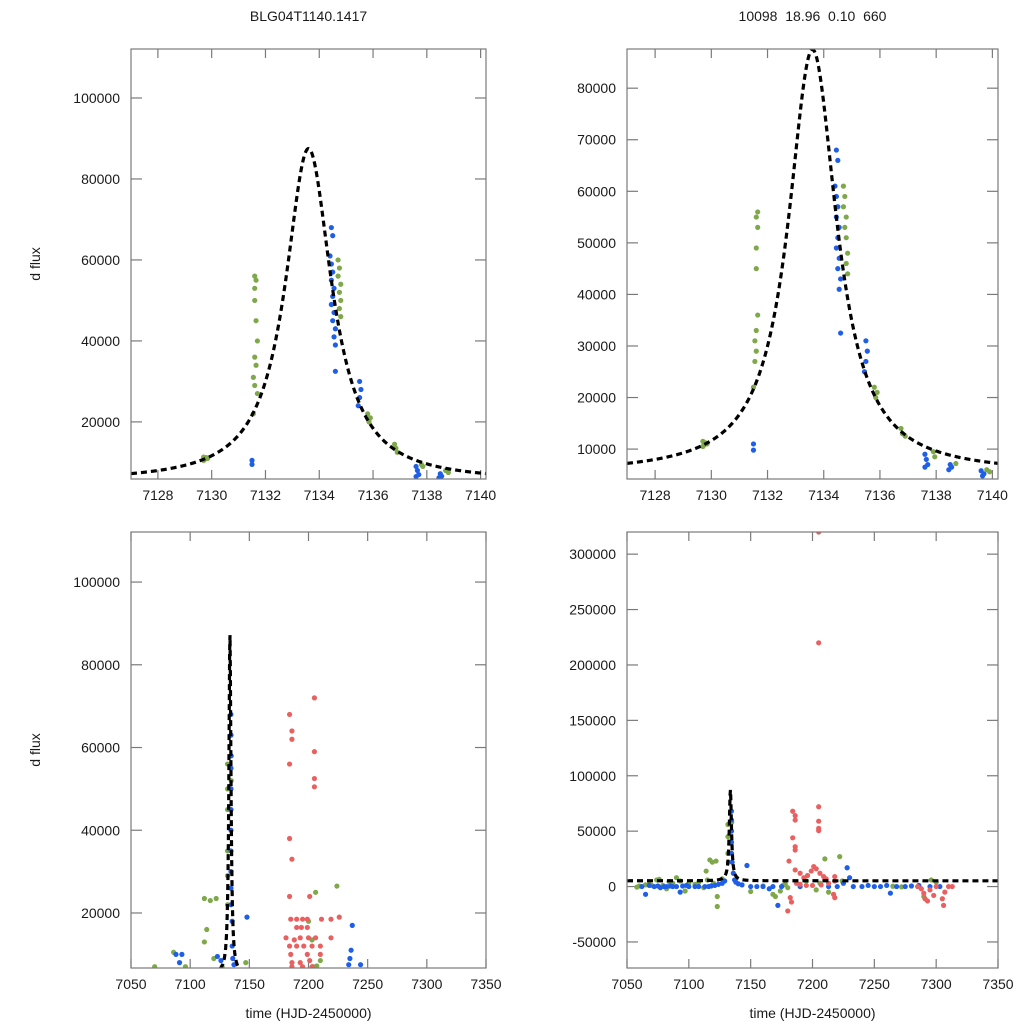 The height and width of the screenshot is (1024, 1024). What do you see at coordinates (936, 984) in the screenshot?
I see `x-tick-label: 7300` at bounding box center [936, 984].